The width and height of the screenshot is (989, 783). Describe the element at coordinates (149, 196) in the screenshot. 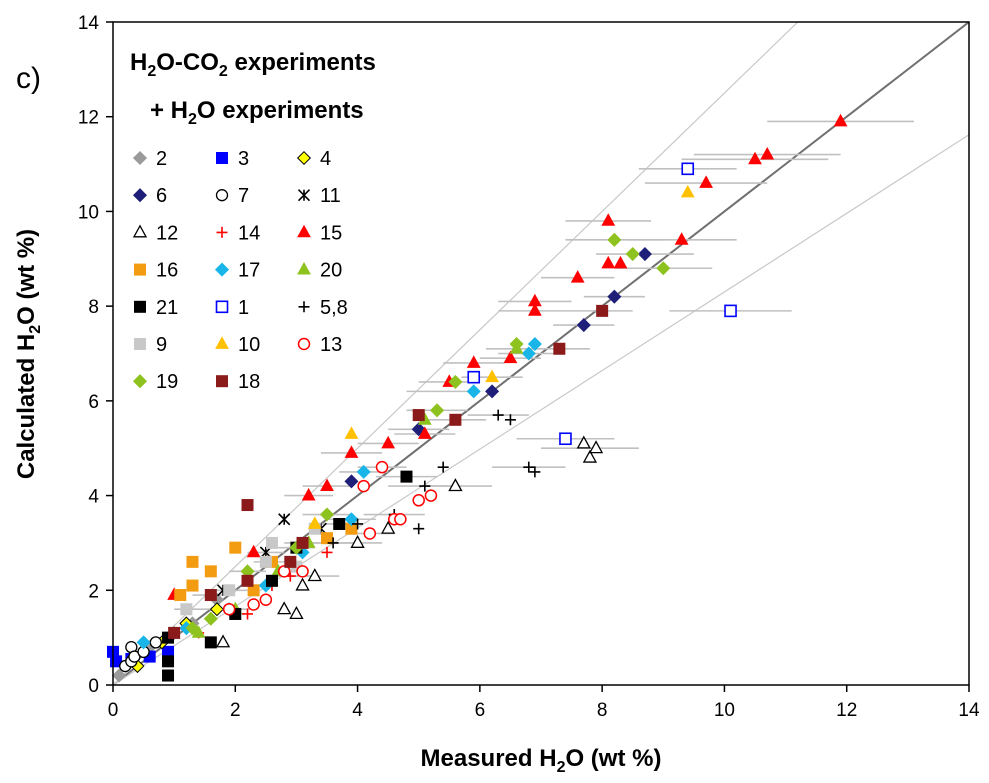

I see `legend-item: 6` at that location.